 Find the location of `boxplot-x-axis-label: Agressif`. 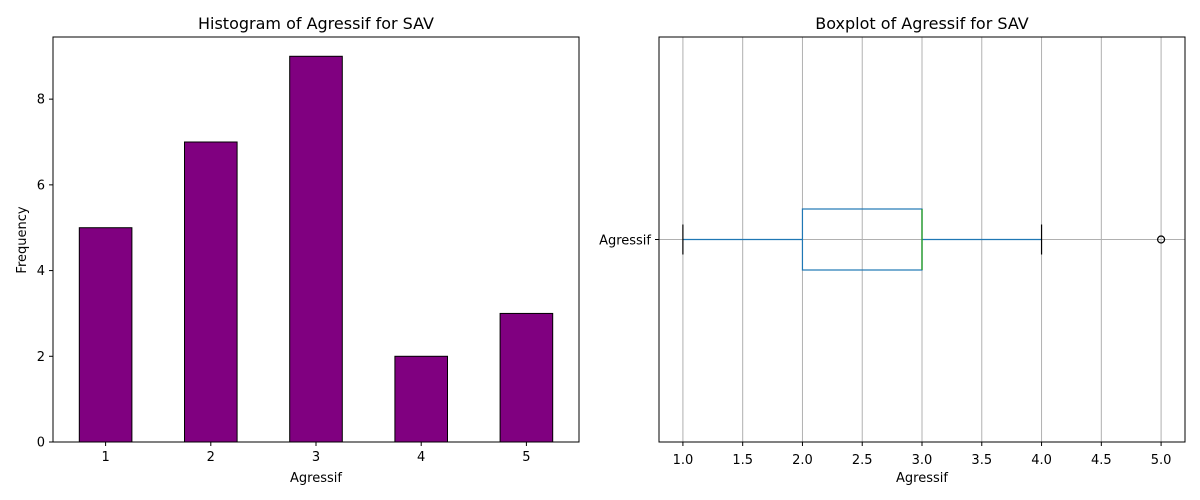

boxplot-x-axis-label: Agressif is located at coordinates (922, 478).